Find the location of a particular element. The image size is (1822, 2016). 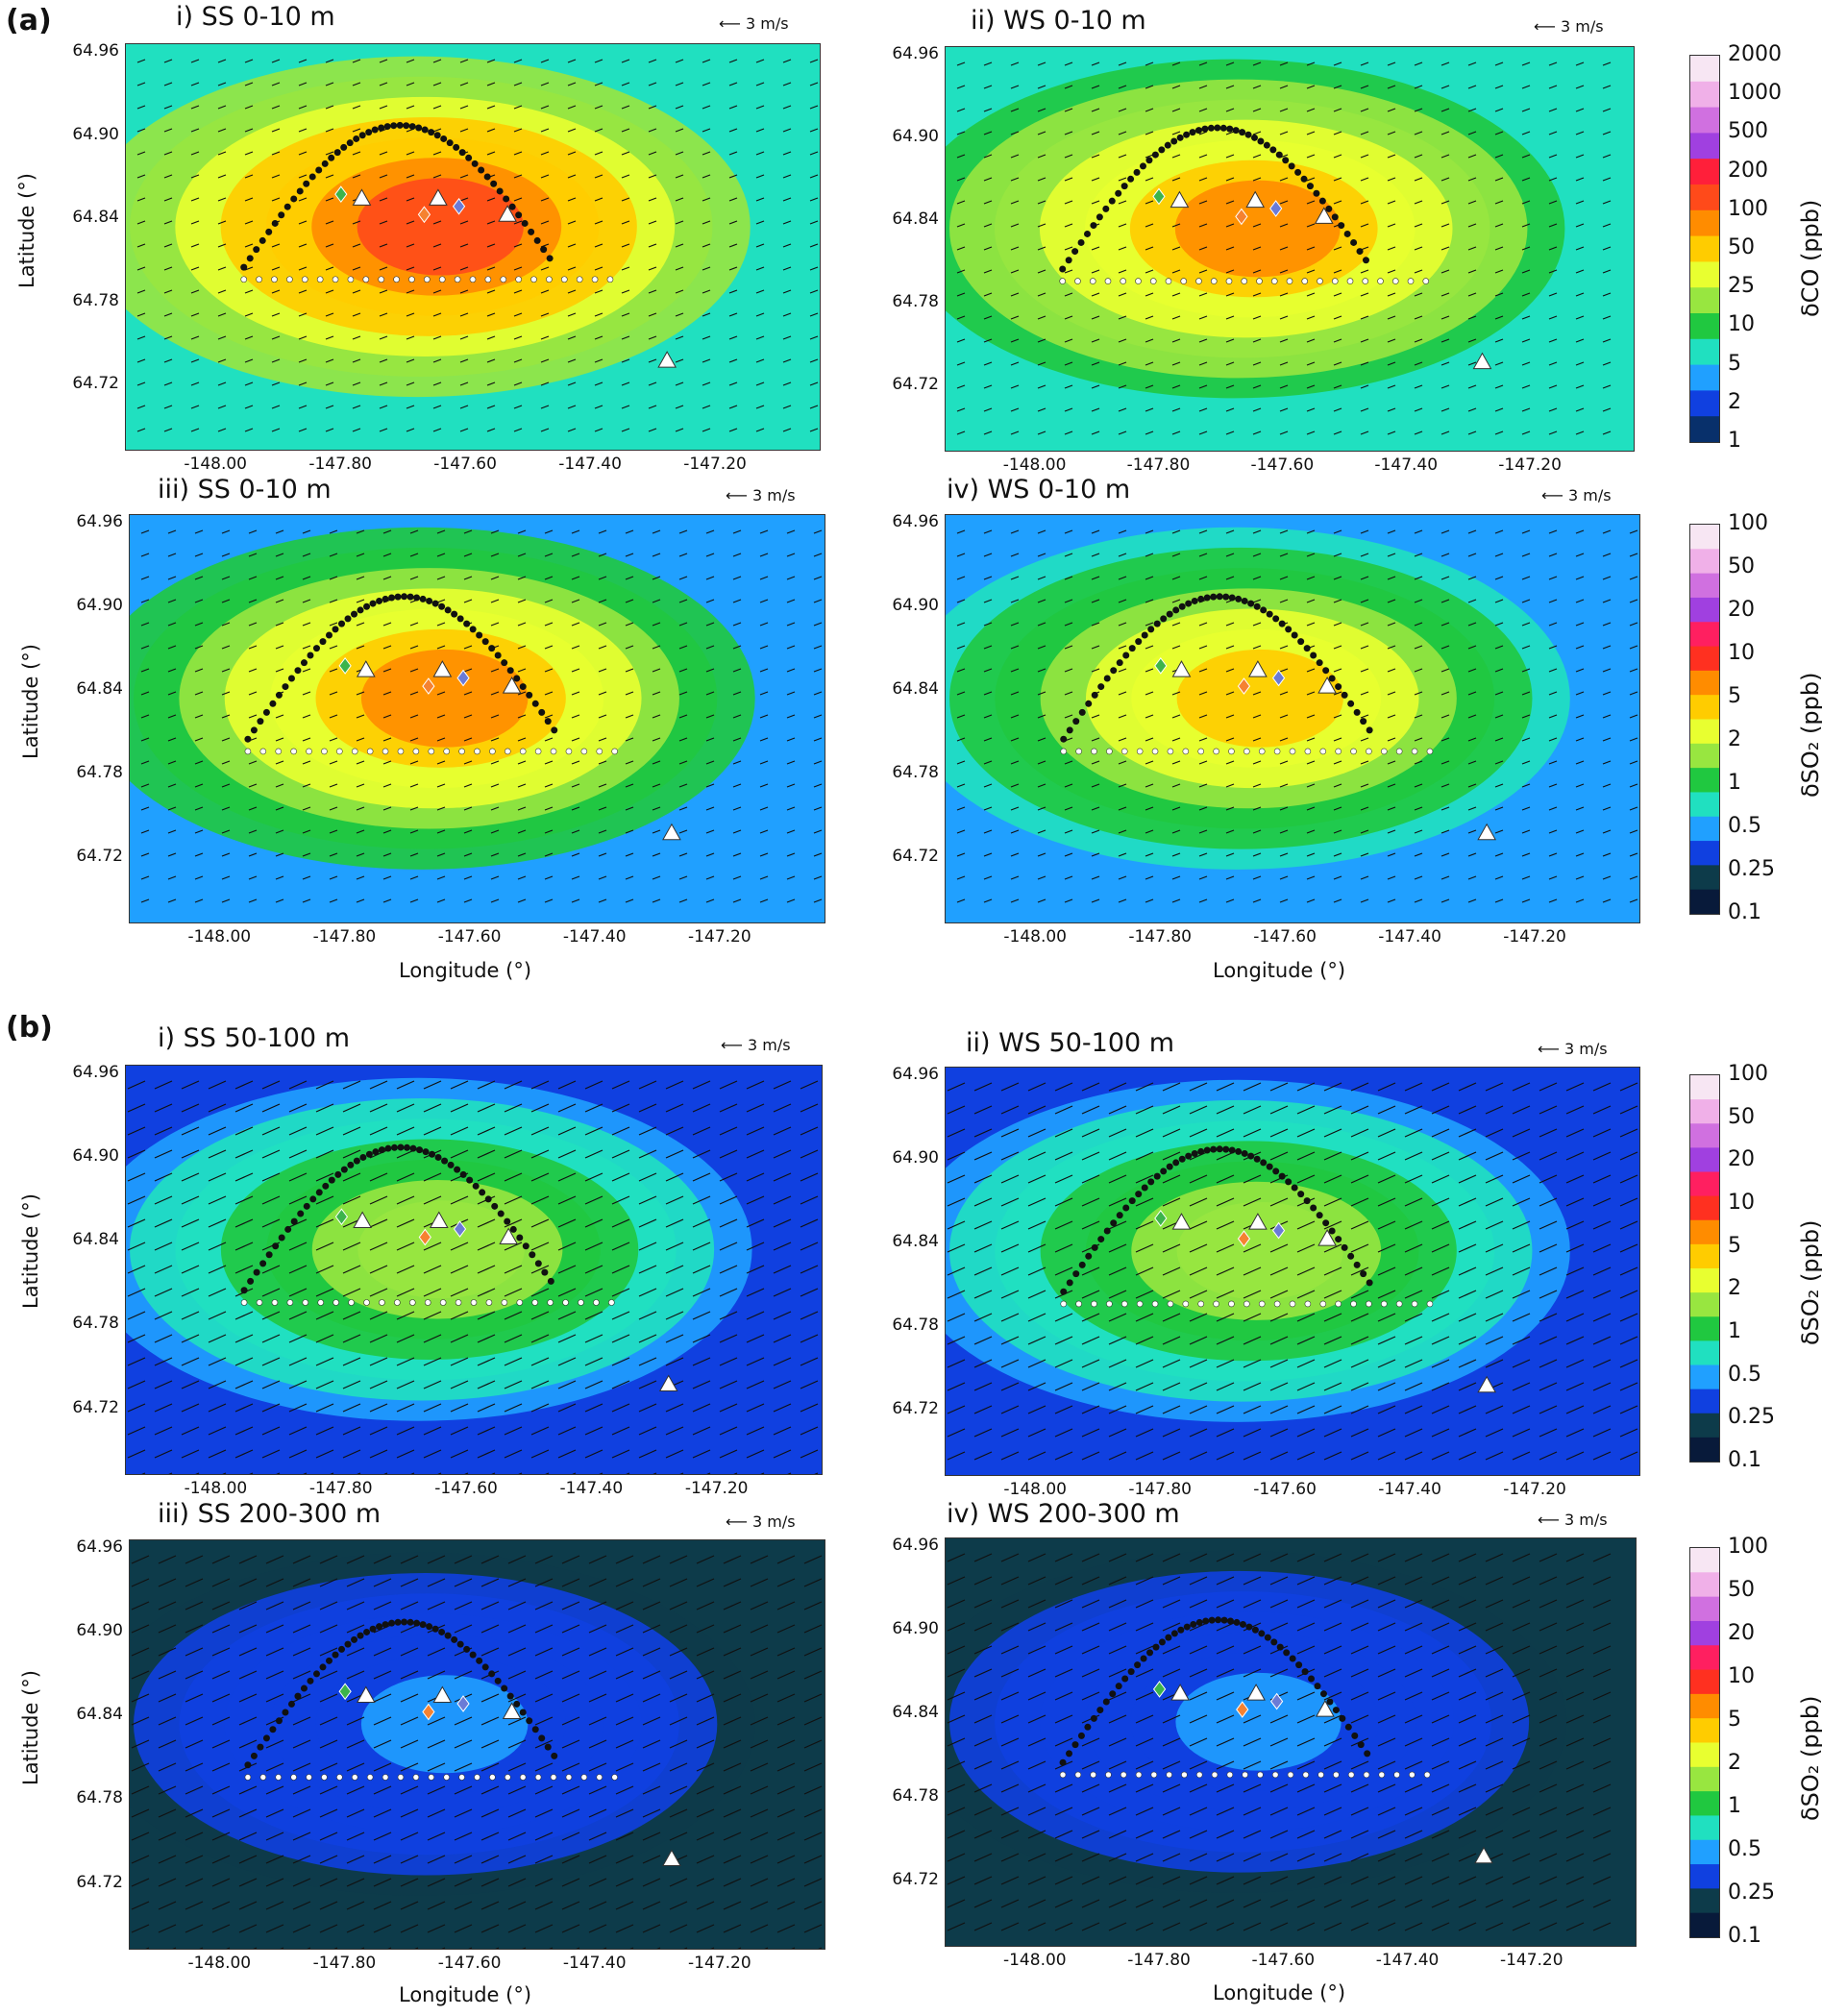

colorbar-segment is located at coordinates (1705, 377).